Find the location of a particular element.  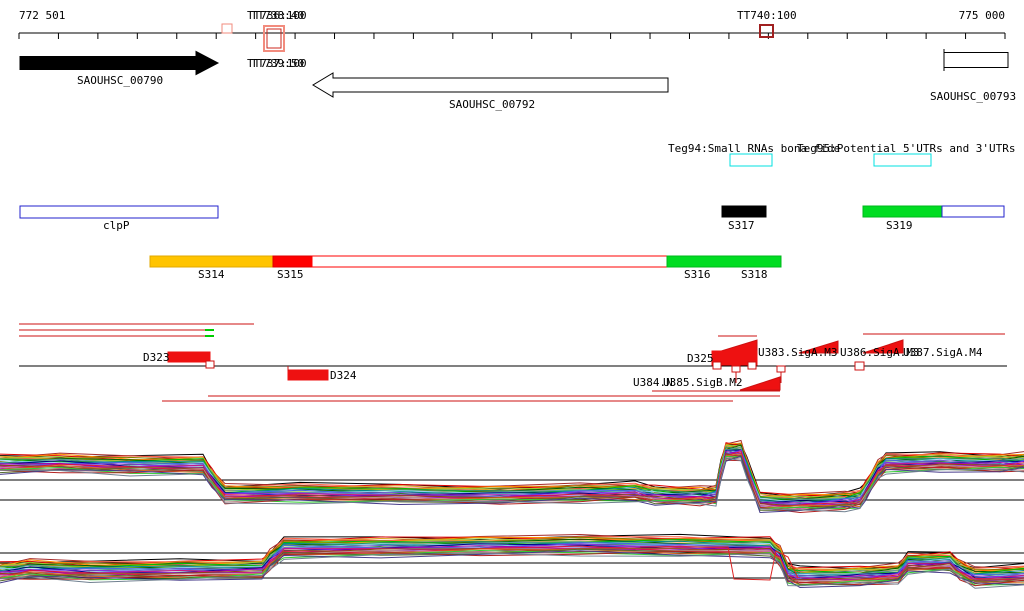

gene-label: SAOUHSC_00790 is located at coordinates (120, 80).